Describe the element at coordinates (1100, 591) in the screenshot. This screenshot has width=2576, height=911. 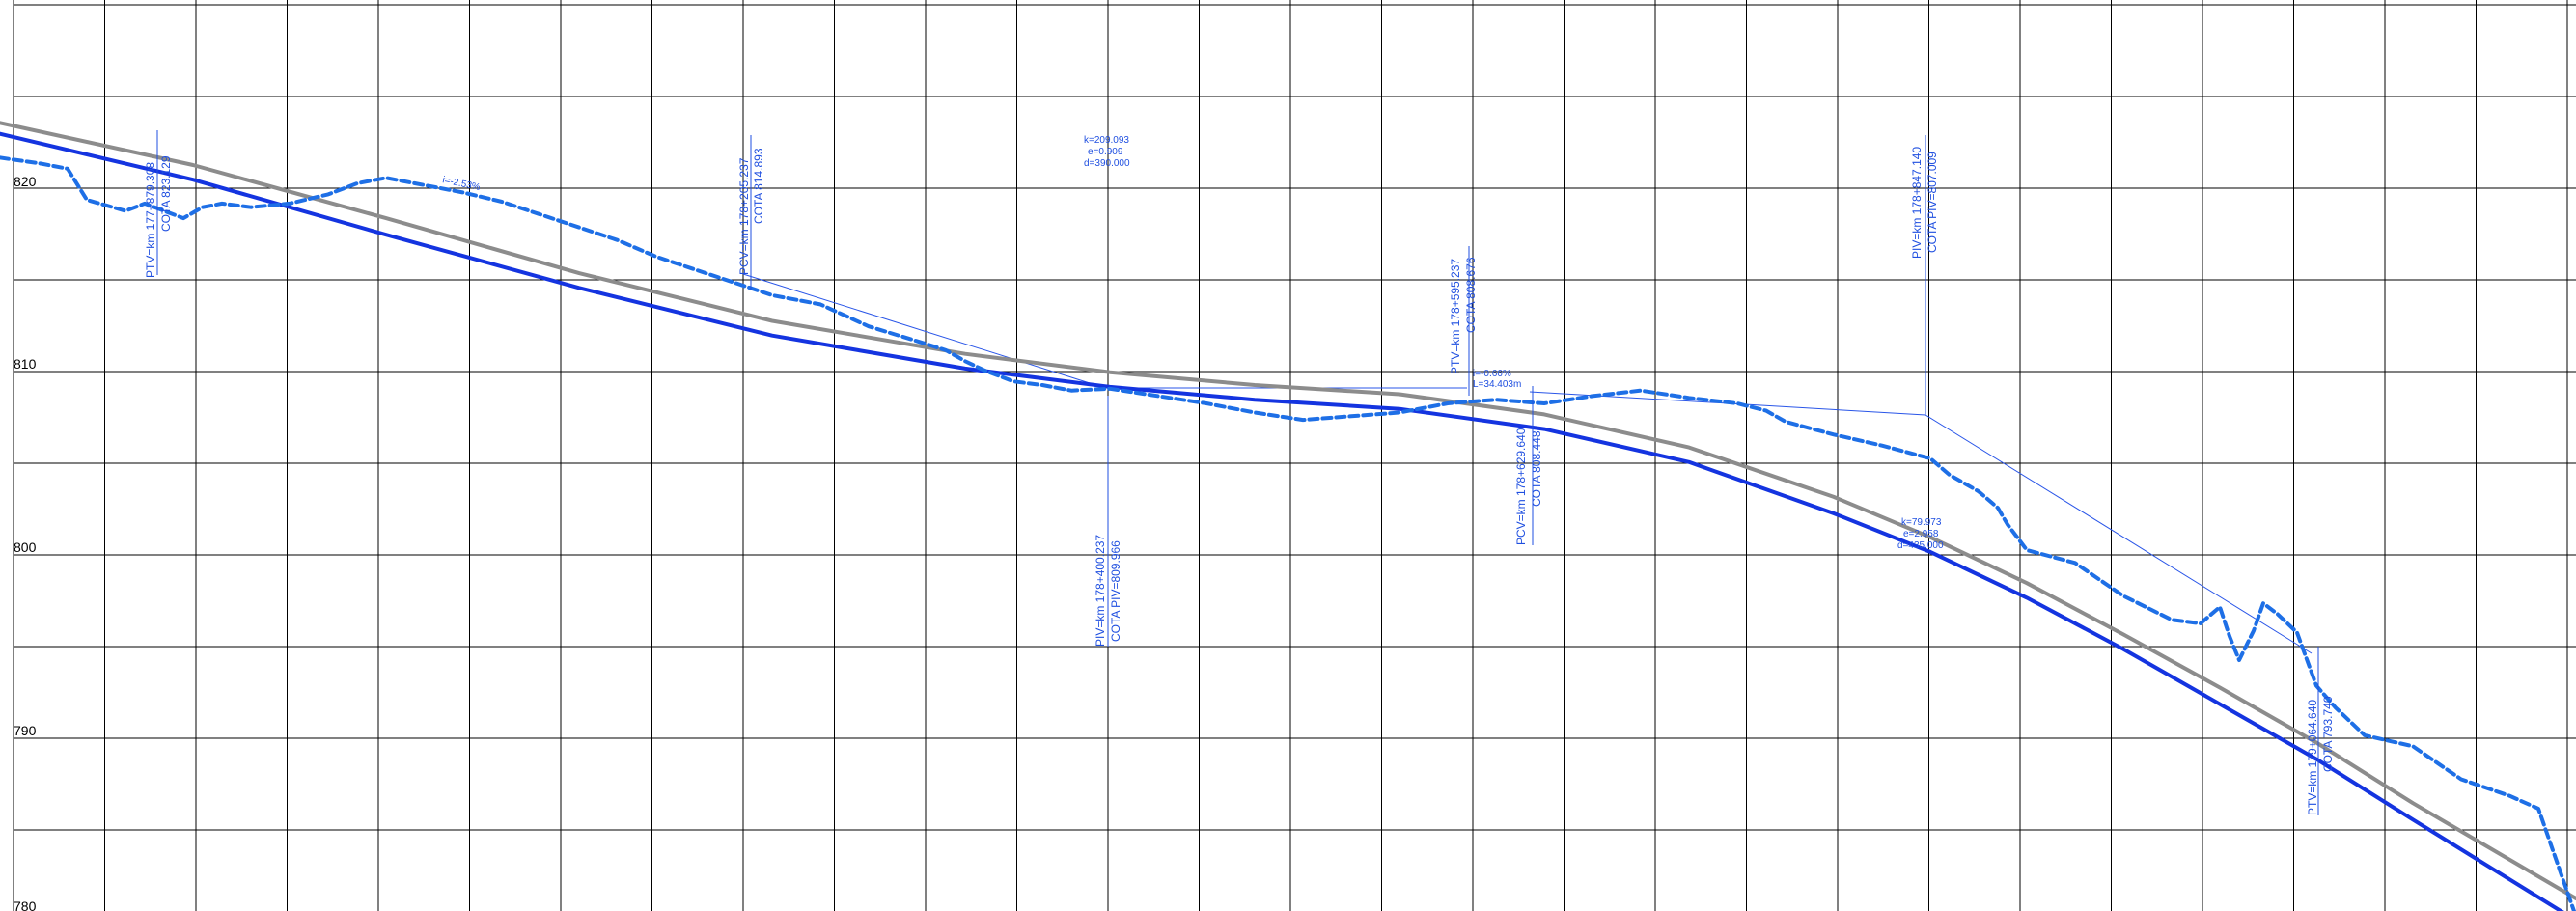
I see `piv-station-label: PIV=km 178+400.237` at that location.